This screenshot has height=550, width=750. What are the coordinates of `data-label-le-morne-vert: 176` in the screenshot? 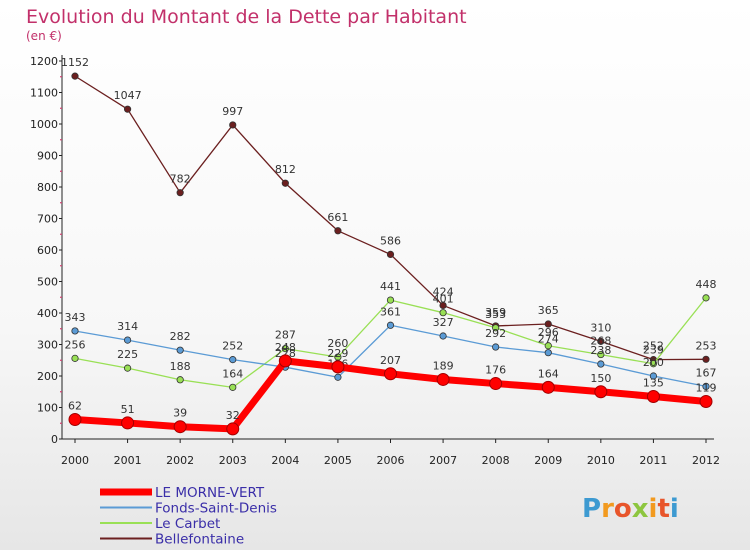 It's located at (495, 370).